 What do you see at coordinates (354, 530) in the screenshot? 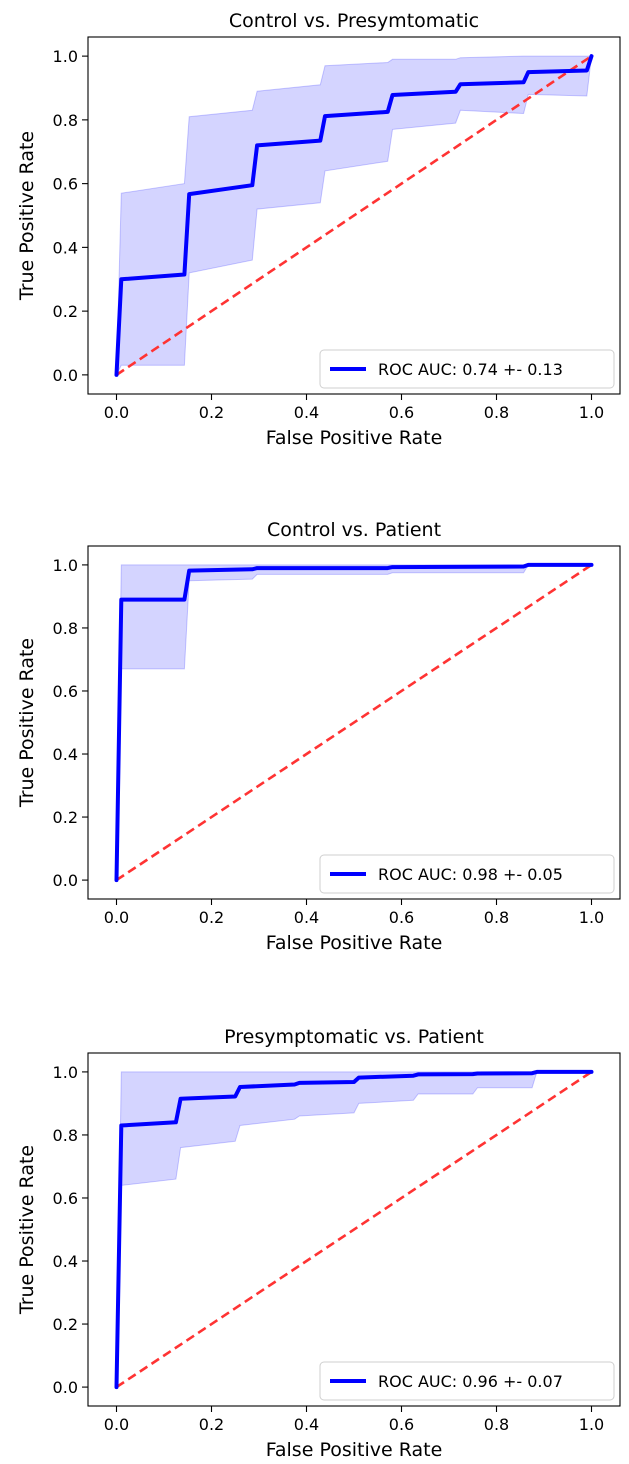
I see `chart-title: Control vs. Patient` at bounding box center [354, 530].